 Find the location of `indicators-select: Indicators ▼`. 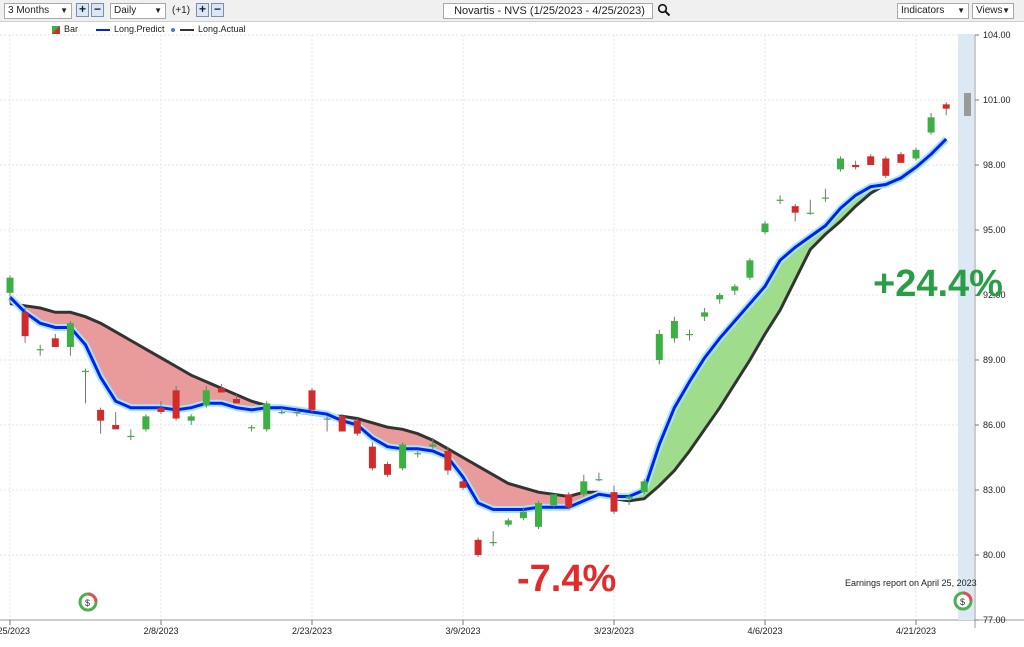

indicators-select: Indicators ▼ is located at coordinates (933, 11).